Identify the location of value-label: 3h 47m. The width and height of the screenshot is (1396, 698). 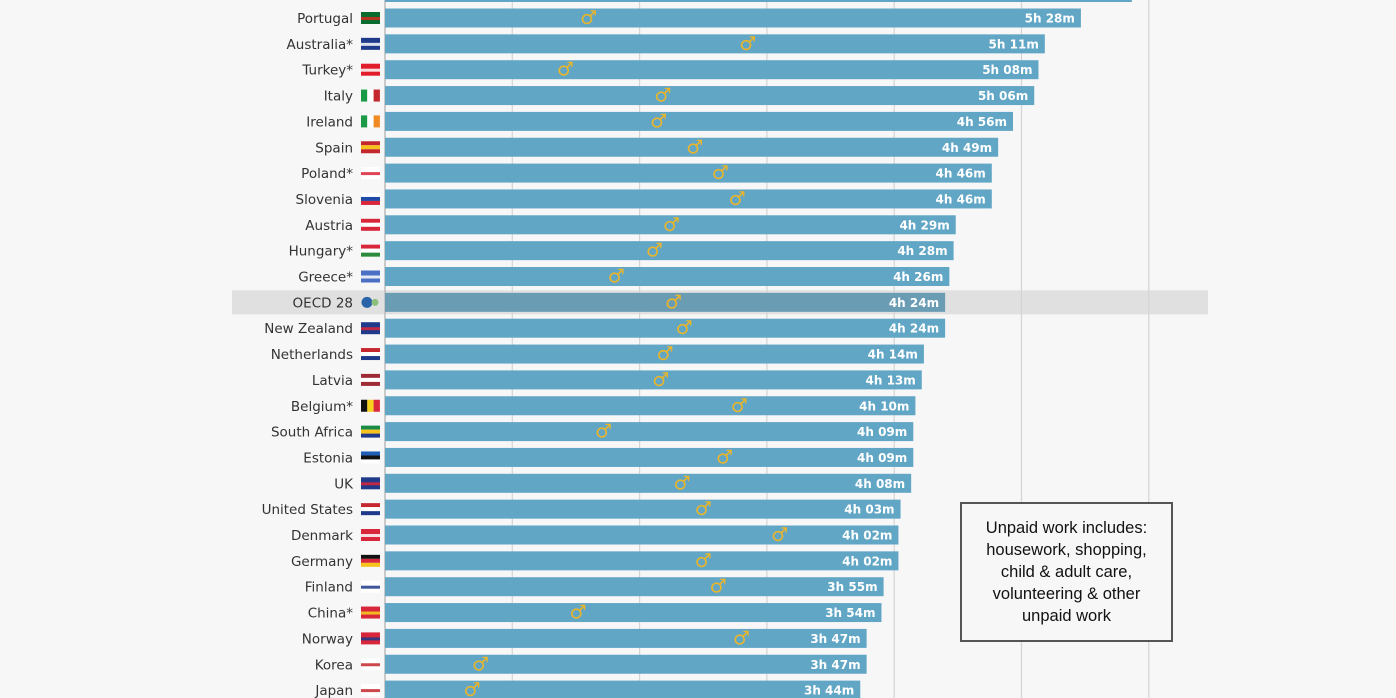
(835, 639).